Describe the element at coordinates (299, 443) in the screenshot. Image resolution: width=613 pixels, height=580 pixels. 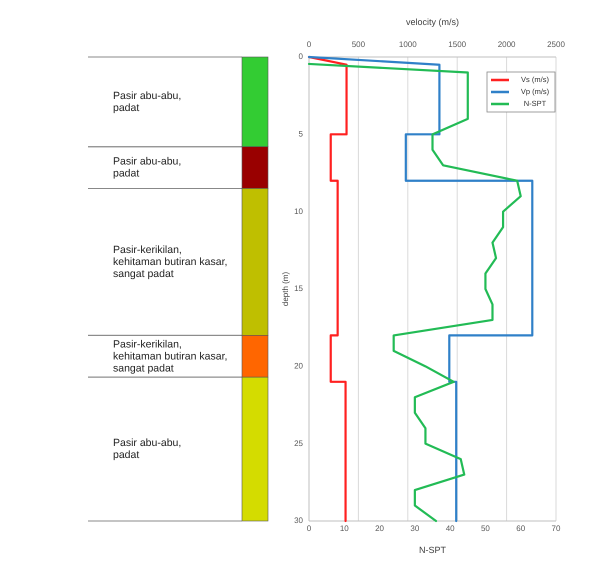
I see `y-tick-label: 25` at that location.